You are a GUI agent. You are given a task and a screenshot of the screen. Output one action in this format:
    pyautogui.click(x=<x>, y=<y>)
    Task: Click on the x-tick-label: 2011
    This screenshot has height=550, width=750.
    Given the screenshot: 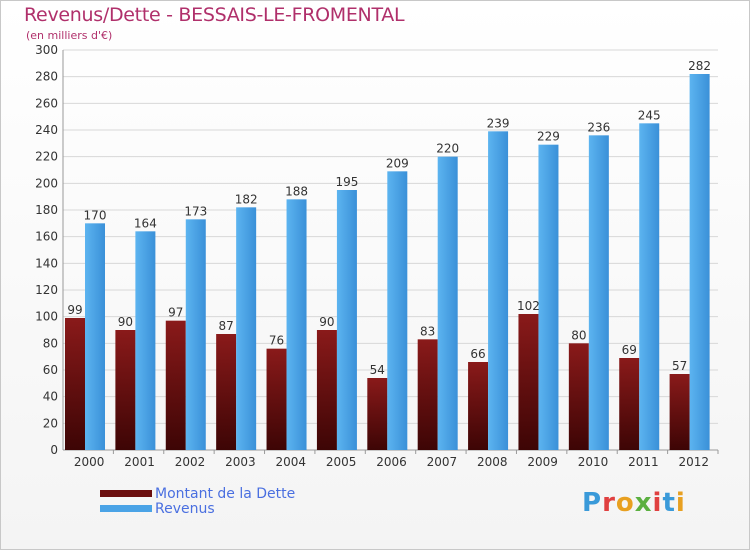 What is the action you would take?
    pyautogui.click(x=643, y=462)
    